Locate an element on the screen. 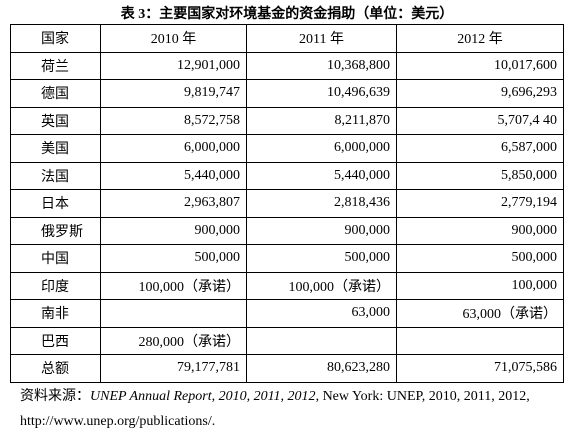 The height and width of the screenshot is (436, 574). header-row: 国家 2010 年 2011 年 2012 年 is located at coordinates (287, 38).